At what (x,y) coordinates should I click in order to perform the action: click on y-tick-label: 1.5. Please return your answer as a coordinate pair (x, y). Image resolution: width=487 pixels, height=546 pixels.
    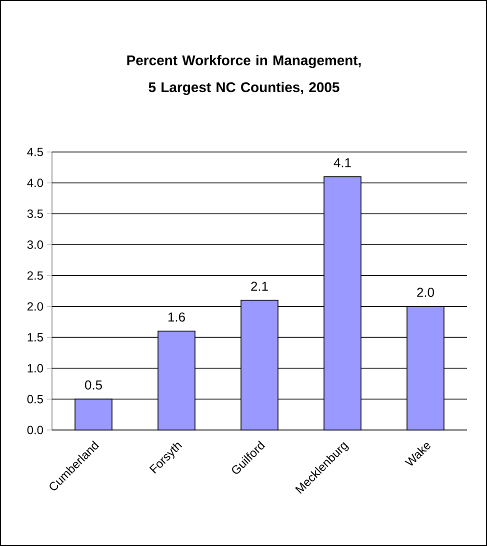
    Looking at the image, I should click on (35, 337).